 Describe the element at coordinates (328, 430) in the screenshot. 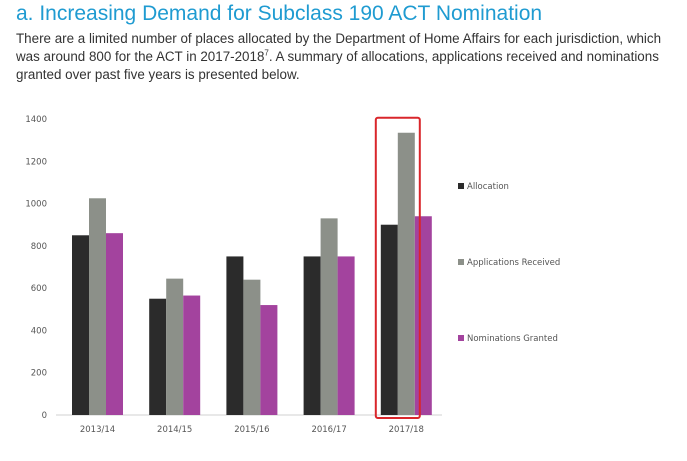

I see `x-tick-label: 2016/17` at that location.